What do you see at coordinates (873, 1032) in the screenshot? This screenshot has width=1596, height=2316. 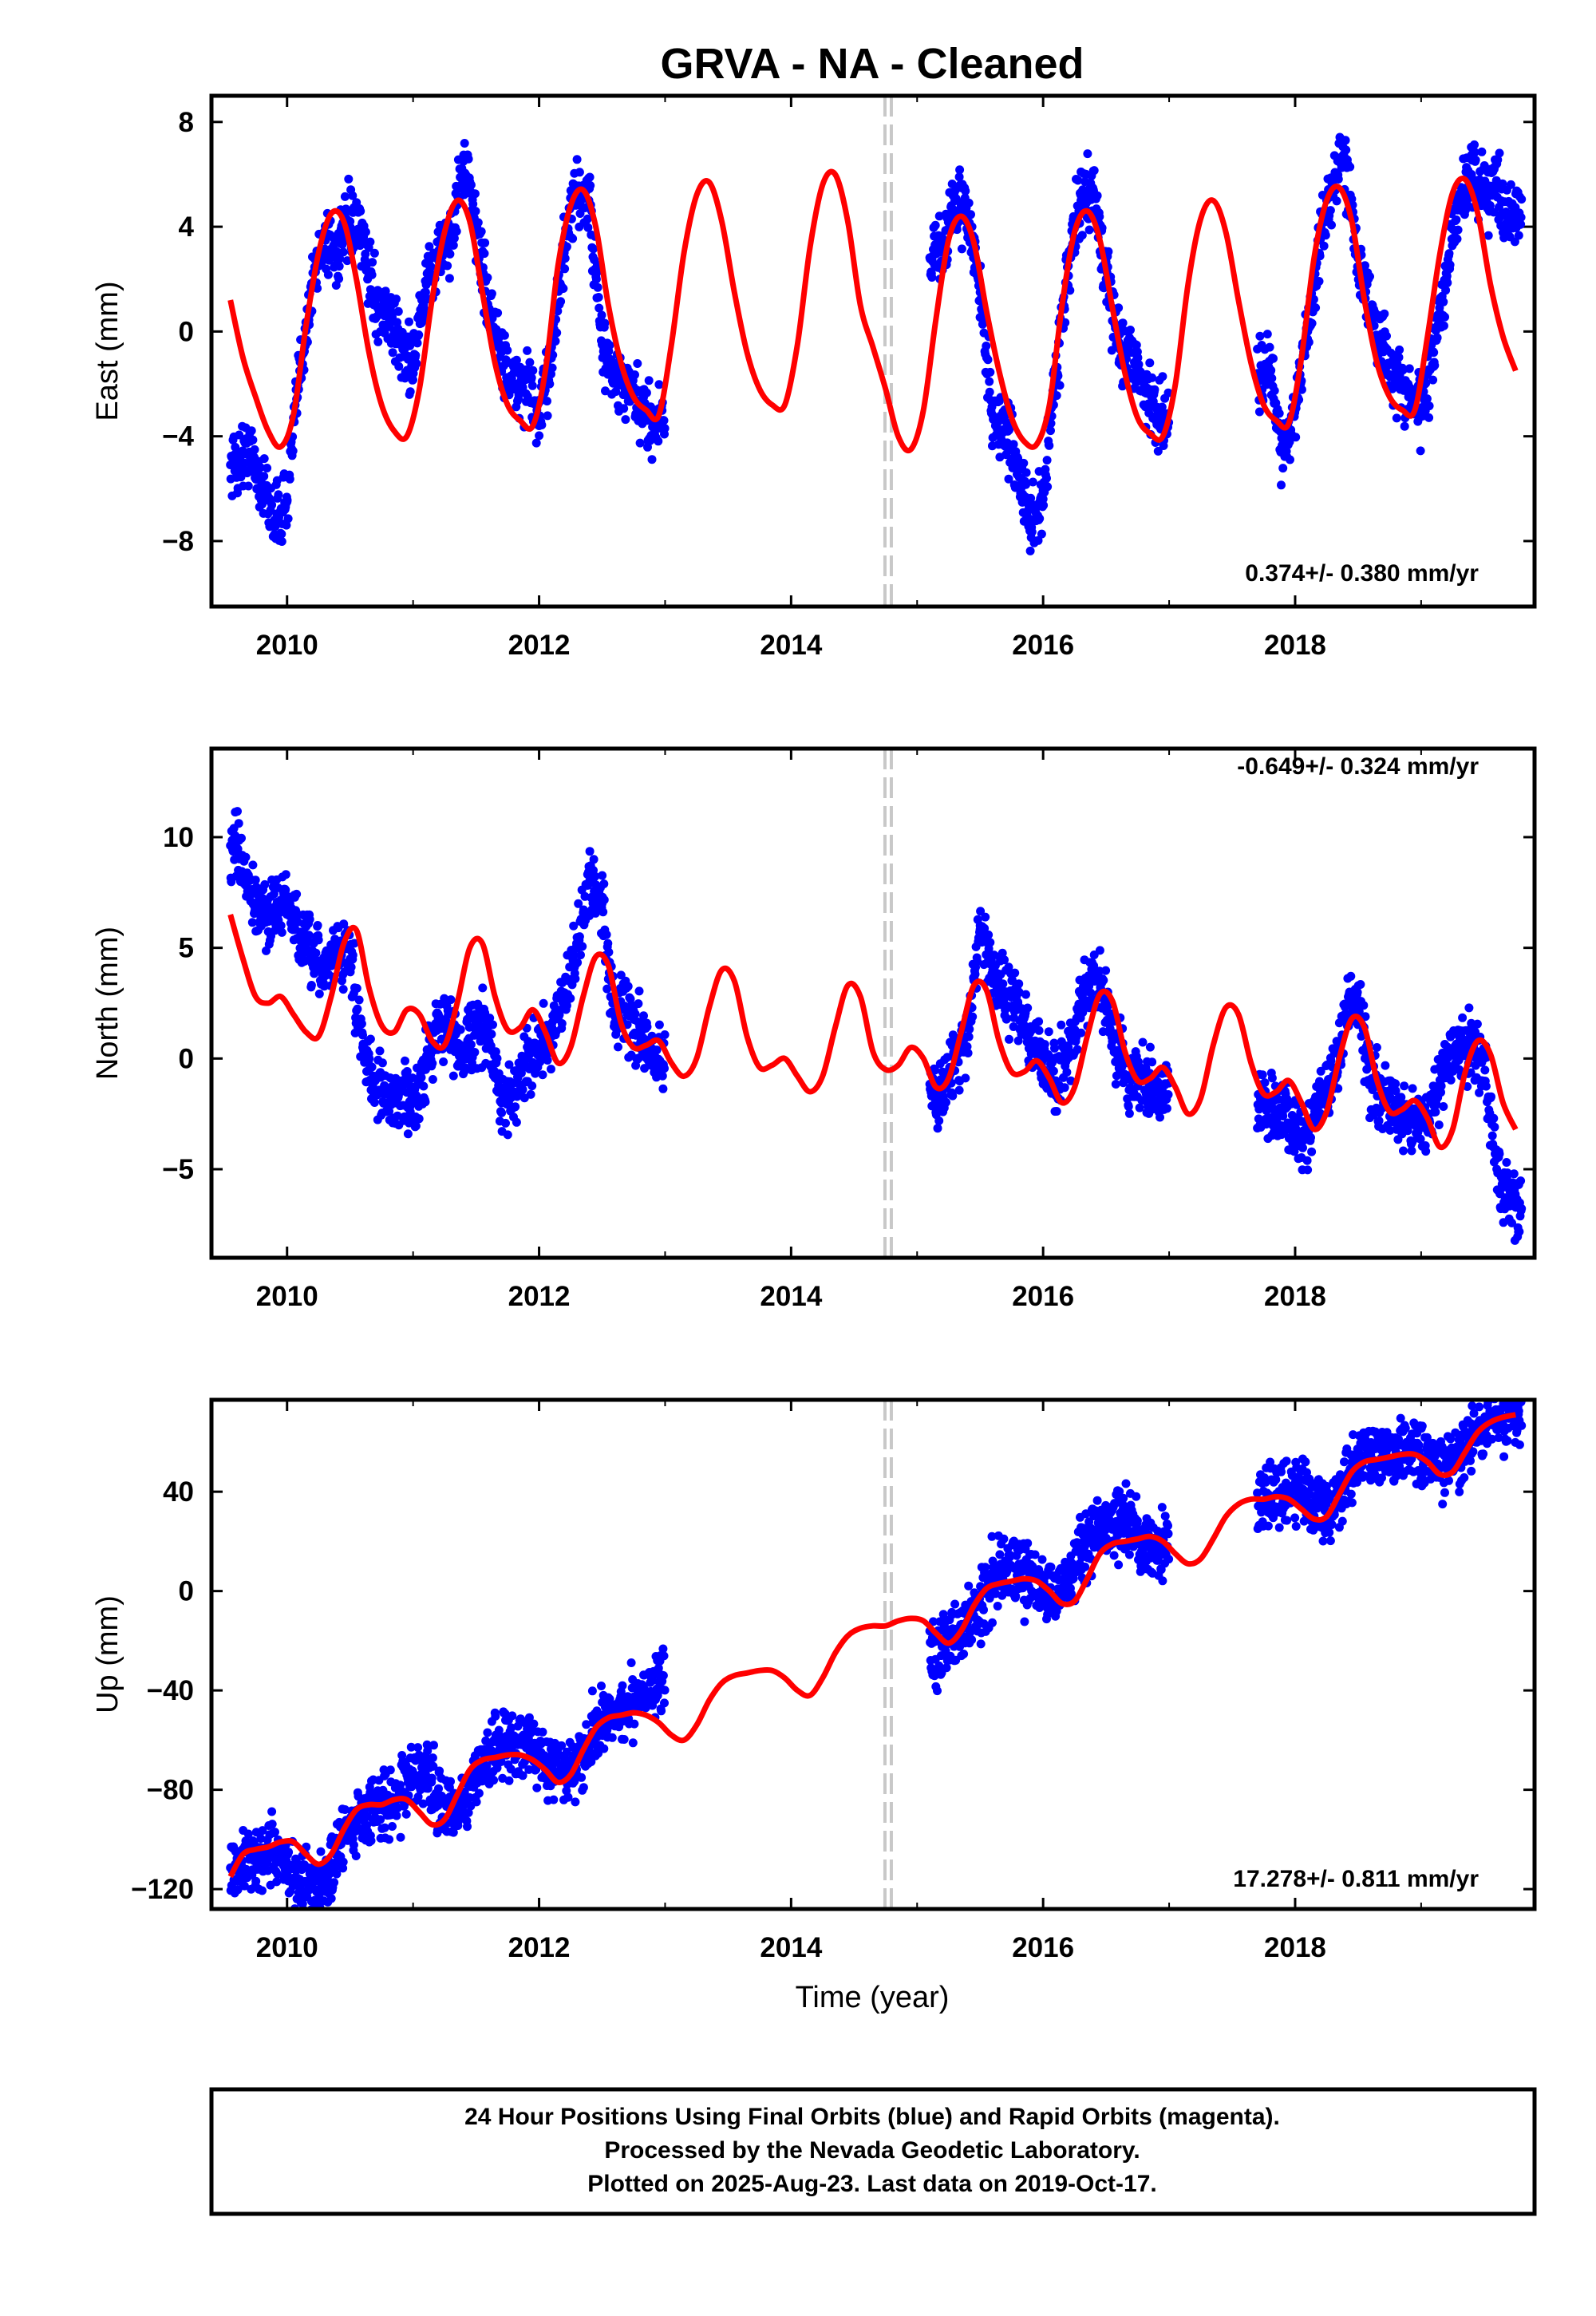 I see `model-curve` at bounding box center [873, 1032].